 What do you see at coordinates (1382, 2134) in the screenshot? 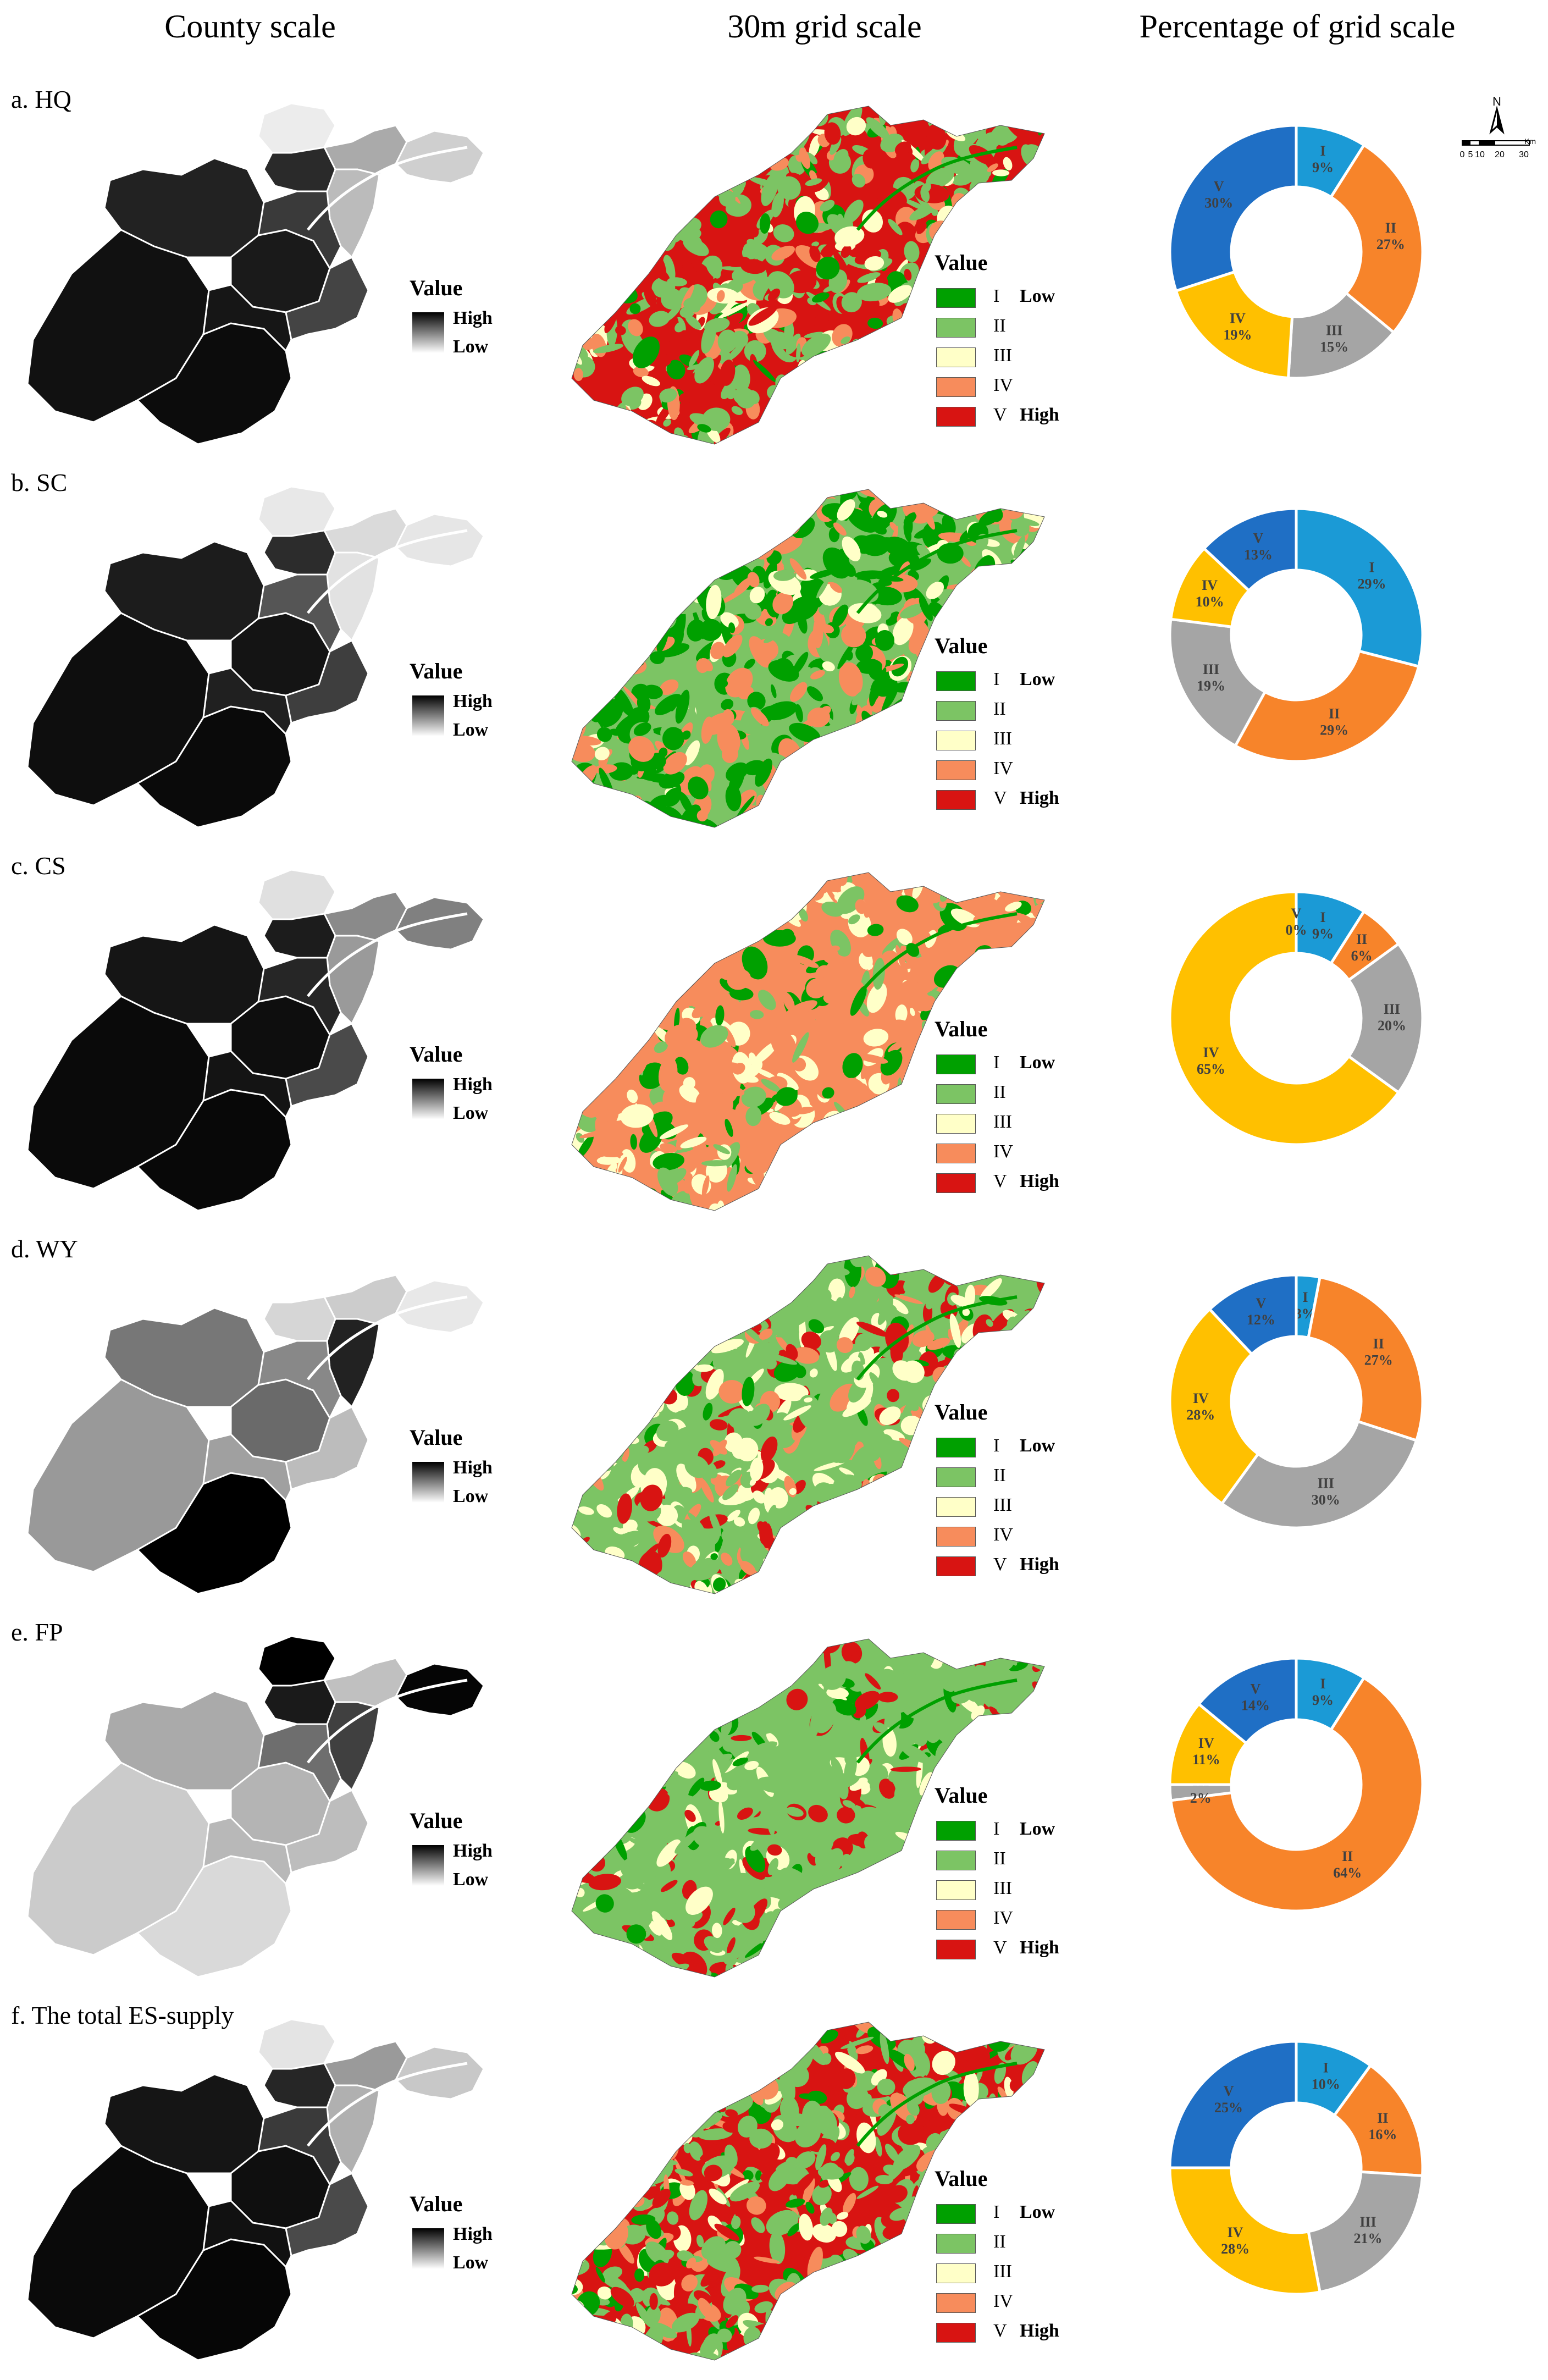
I see `donut-label-percent: 16%` at bounding box center [1382, 2134].